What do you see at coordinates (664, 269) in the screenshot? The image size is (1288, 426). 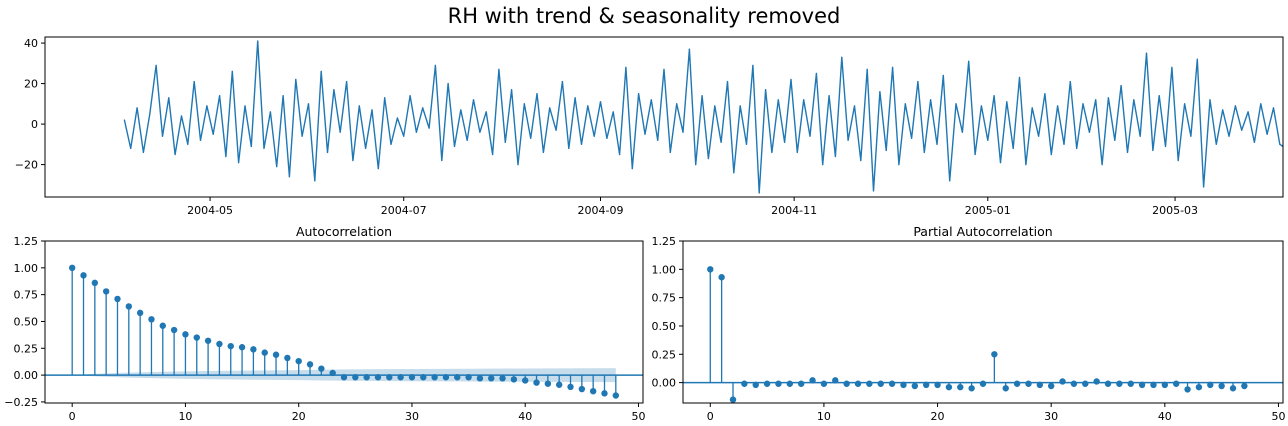 I see `pacf-y-tick-label: 1.00` at bounding box center [664, 269].